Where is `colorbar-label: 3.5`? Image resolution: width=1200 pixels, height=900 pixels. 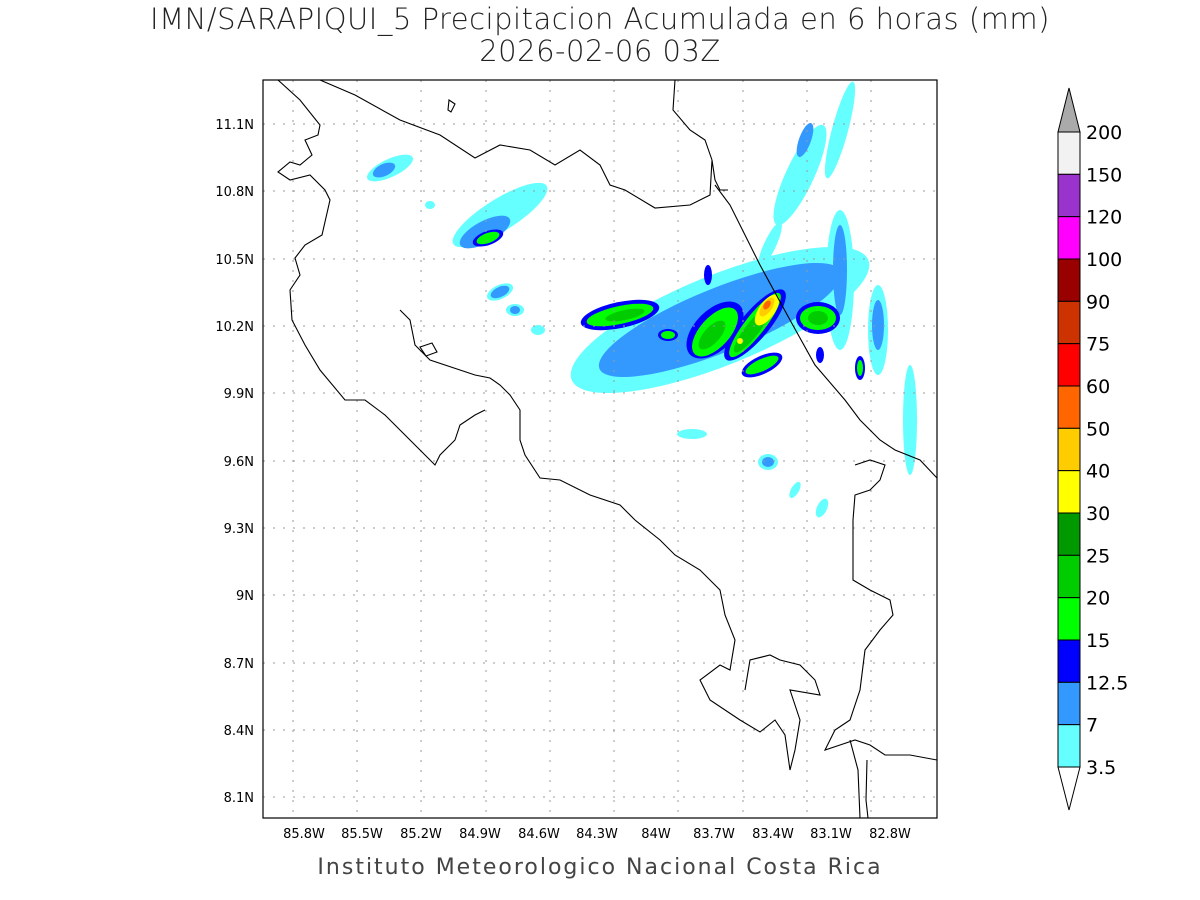 colorbar-label: 3.5 is located at coordinates (1101, 768).